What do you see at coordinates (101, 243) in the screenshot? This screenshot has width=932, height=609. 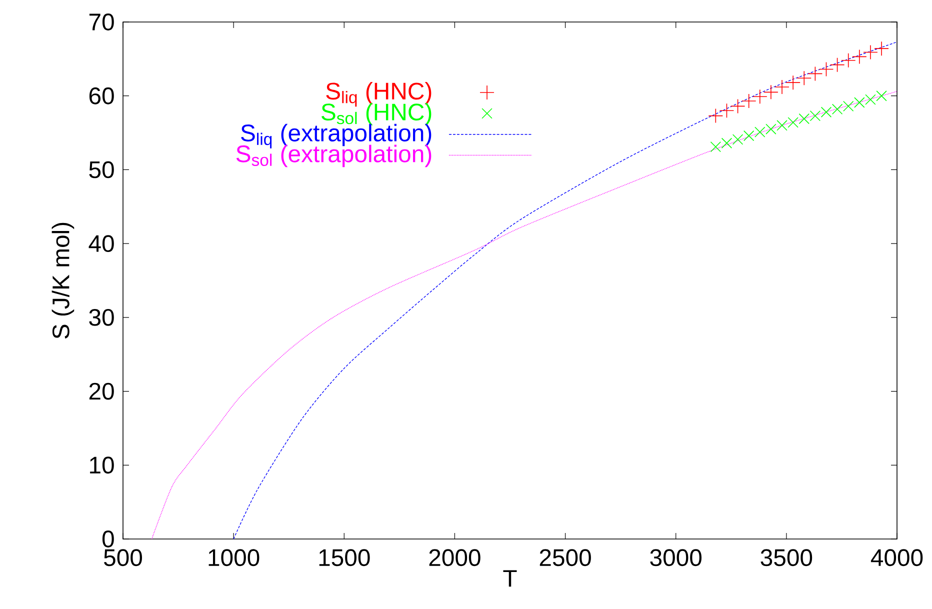 I see `y-tick-label: 40` at bounding box center [101, 243].